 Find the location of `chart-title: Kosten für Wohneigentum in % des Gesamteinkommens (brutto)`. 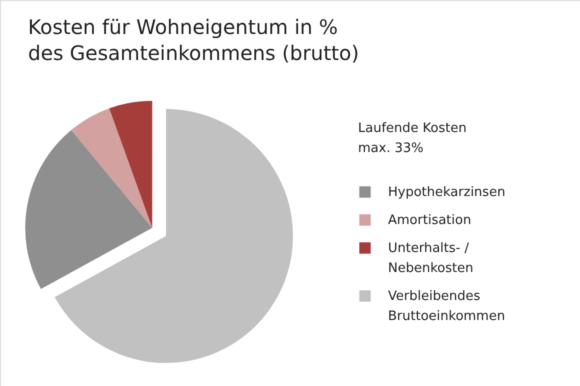

chart-title: Kosten für Wohneigentum in % des Gesamteinkommens (brutto) is located at coordinates (194, 40).